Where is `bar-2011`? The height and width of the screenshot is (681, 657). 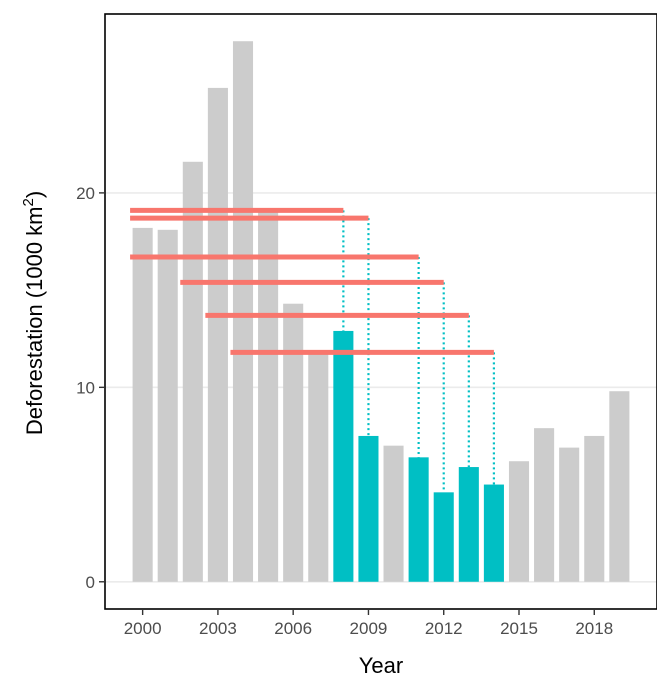
bar-2011 is located at coordinates (418, 519).